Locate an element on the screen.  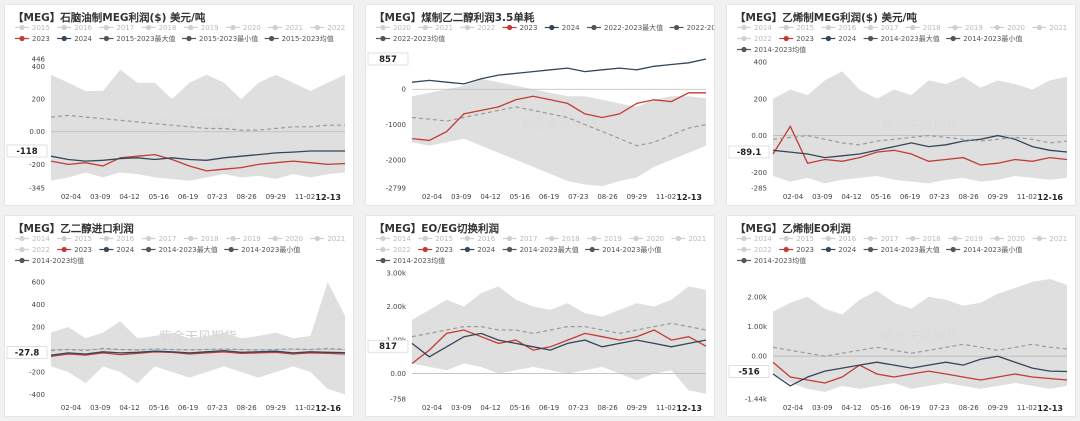
y-tick-label: 0 is located at coordinates (404, 90).